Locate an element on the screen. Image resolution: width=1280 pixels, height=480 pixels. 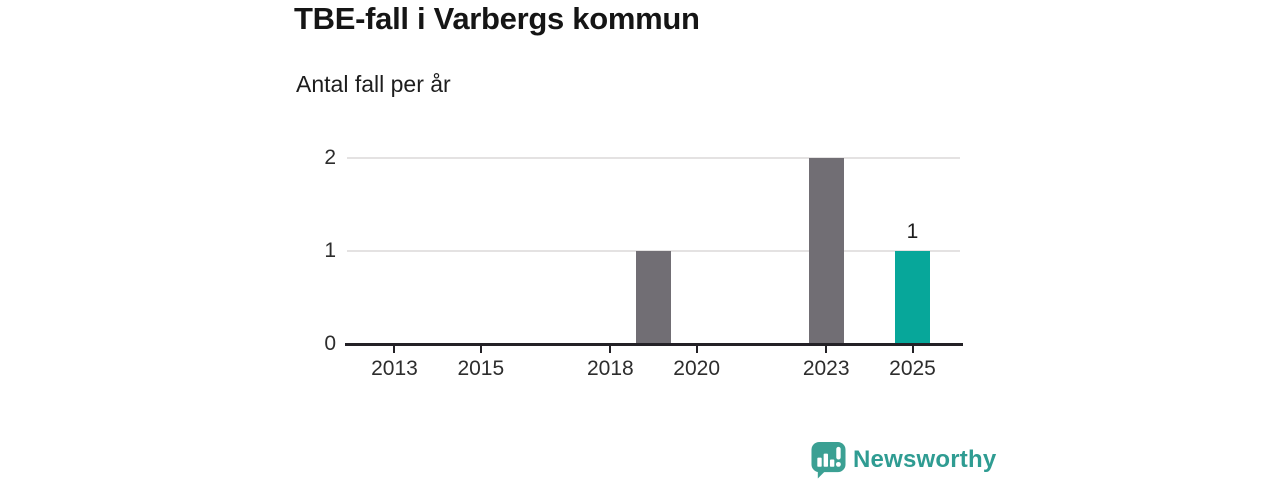
newsworthy-logo: Newsworthy is located at coordinates (903, 460).